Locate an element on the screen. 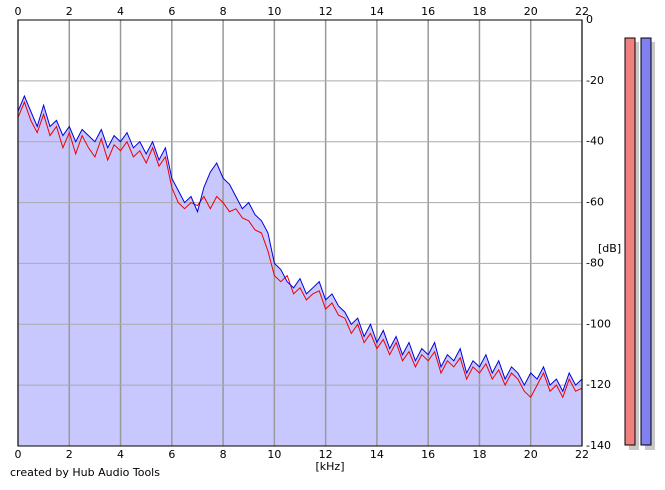 The width and height of the screenshot is (665, 490). y-tick-label: 0 is located at coordinates (589, 19).